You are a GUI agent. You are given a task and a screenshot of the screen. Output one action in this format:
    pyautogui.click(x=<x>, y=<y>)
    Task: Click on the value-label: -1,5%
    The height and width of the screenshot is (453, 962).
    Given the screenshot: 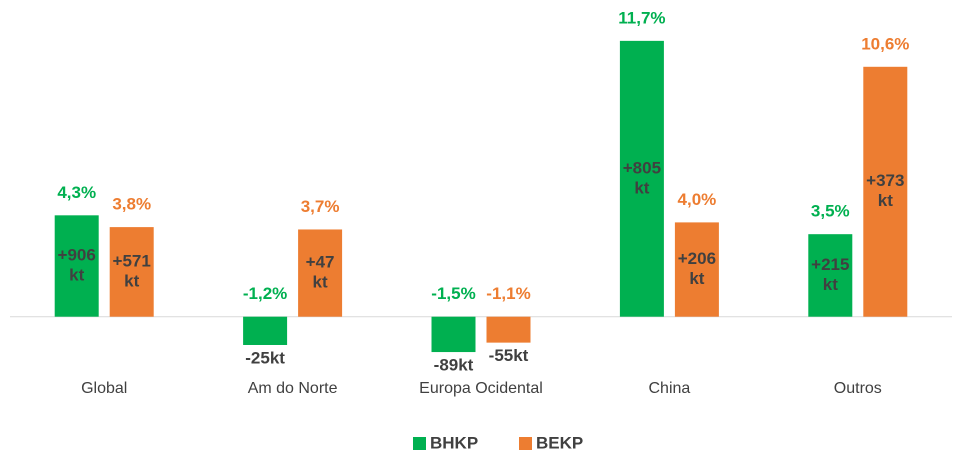 What is the action you would take?
    pyautogui.click(x=453, y=293)
    